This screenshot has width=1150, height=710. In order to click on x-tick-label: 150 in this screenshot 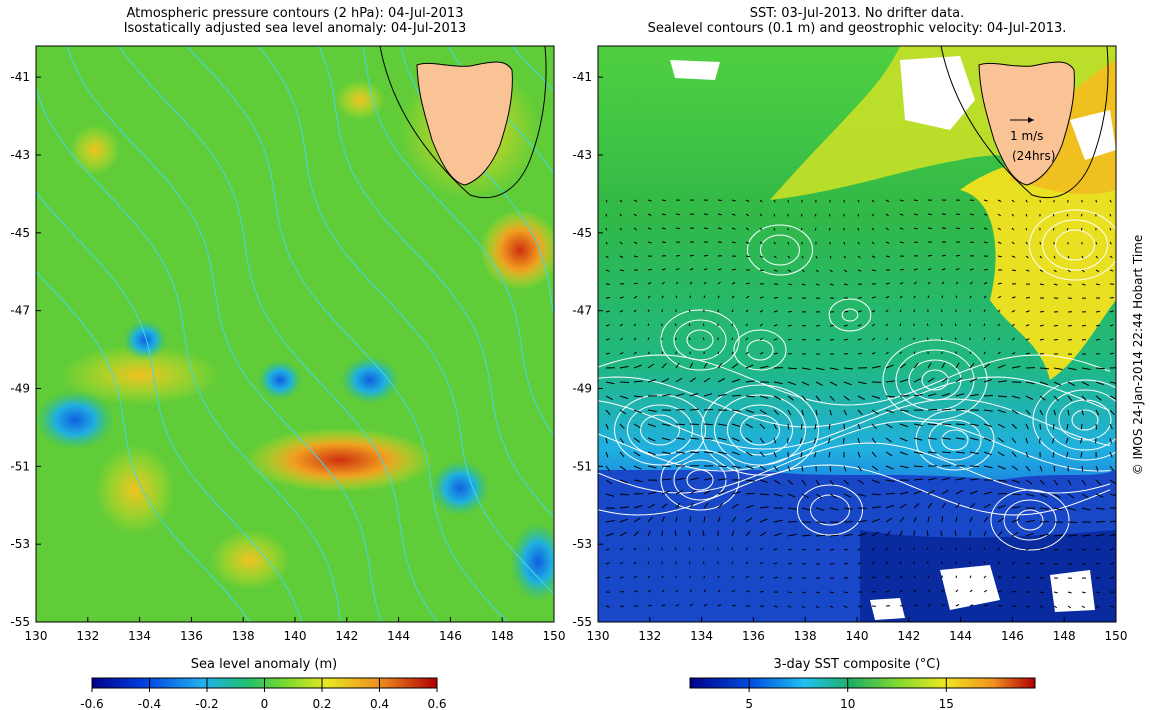, I will do `click(1116, 636)`.